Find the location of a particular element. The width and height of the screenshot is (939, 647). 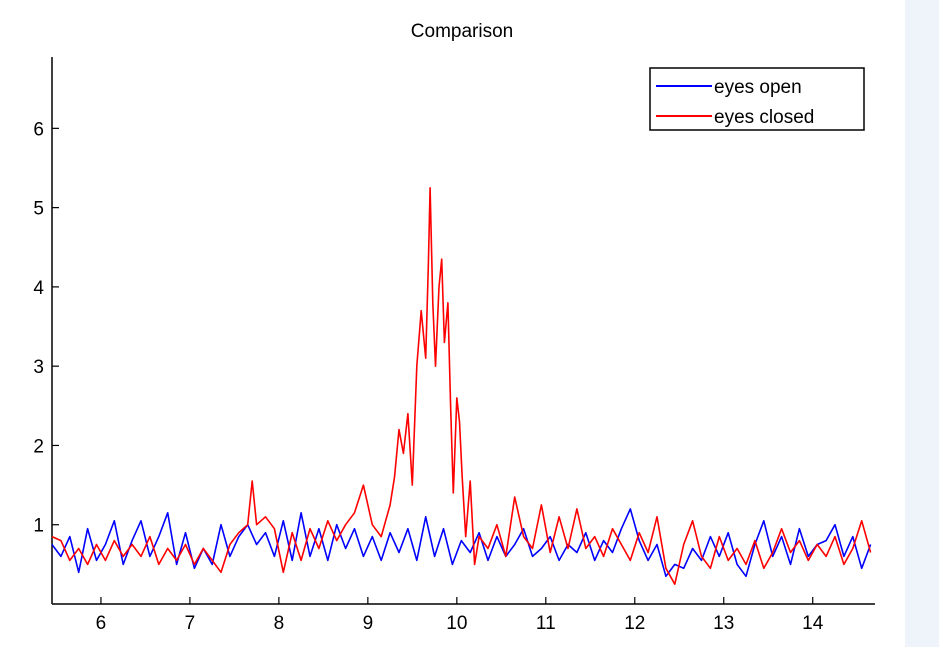

x-tick-label: 6 is located at coordinates (101, 623).